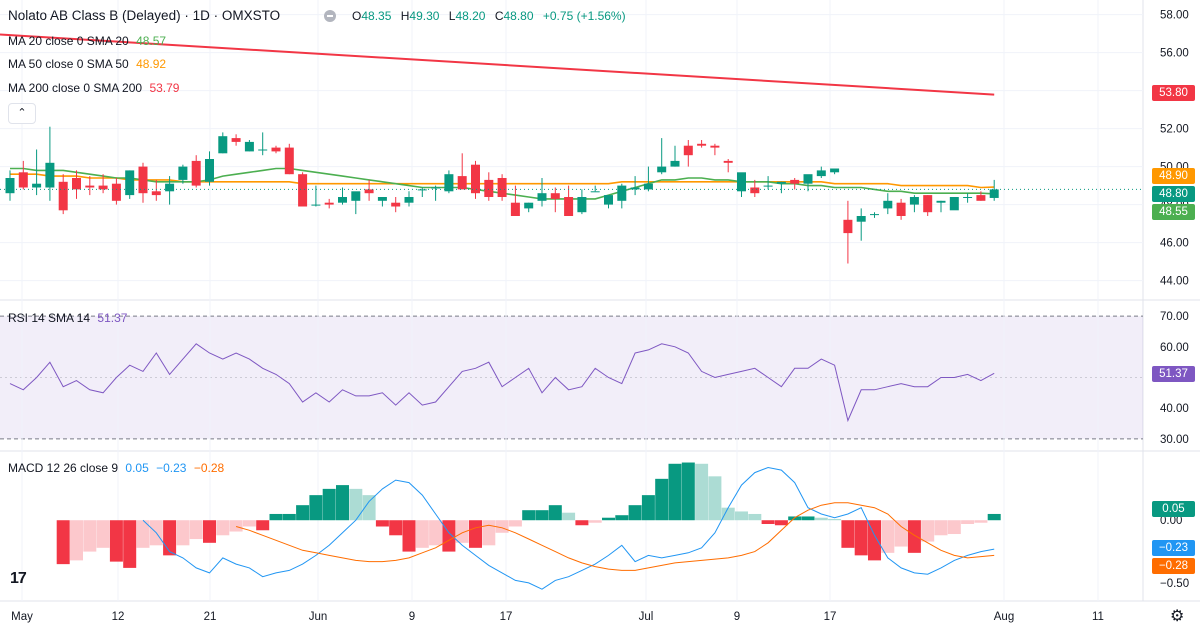 This screenshot has height=630, width=1200. What do you see at coordinates (18, 578) in the screenshot?
I see `tradingview-logo-icon: 17` at bounding box center [18, 578].